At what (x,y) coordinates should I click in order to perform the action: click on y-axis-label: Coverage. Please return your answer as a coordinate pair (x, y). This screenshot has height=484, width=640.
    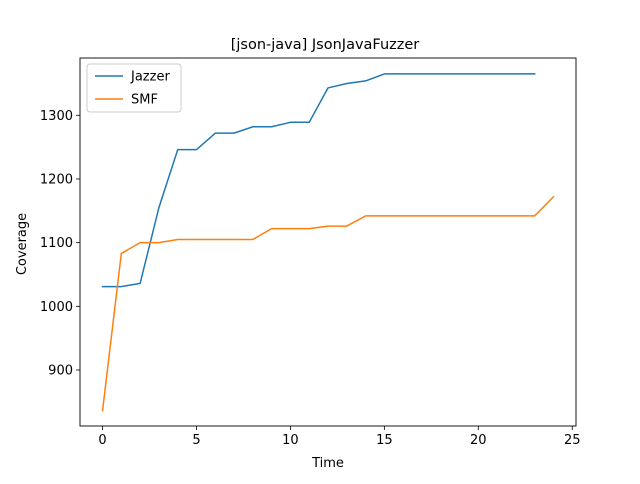
    Looking at the image, I should click on (22, 244).